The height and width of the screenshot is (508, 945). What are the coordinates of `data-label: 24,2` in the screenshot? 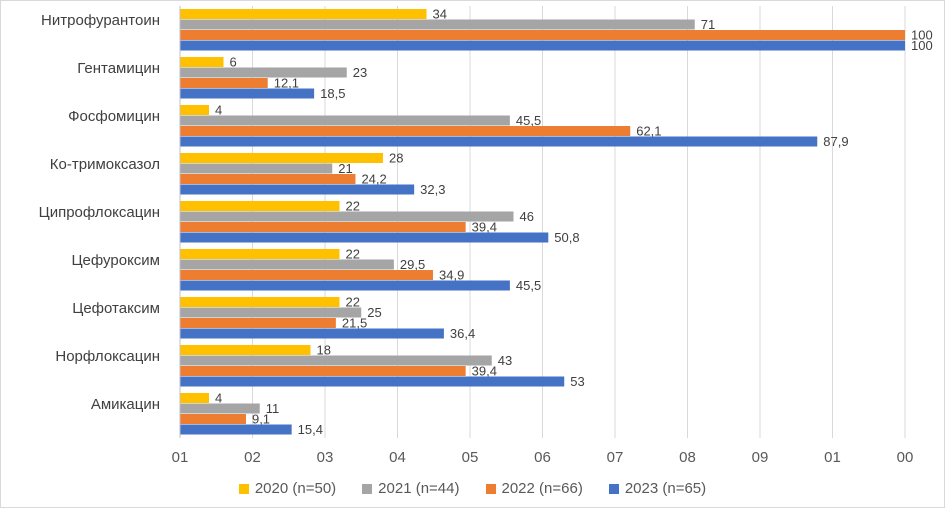 It's located at (373, 179).